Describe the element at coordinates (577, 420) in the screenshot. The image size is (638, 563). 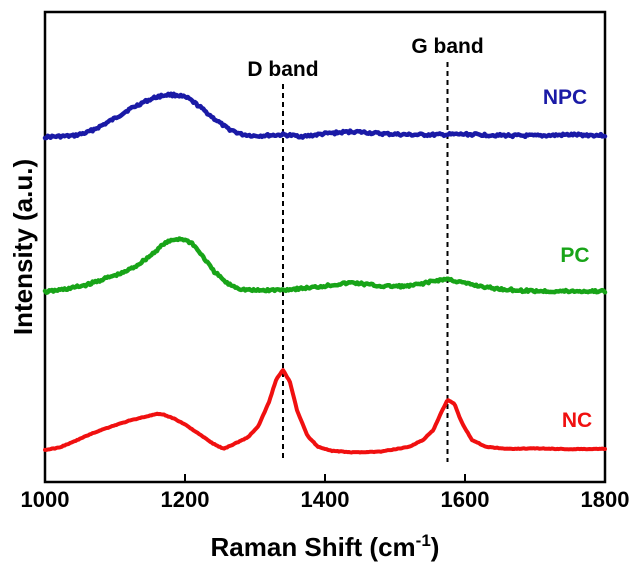
I see `series-label-nc: NC` at that location.